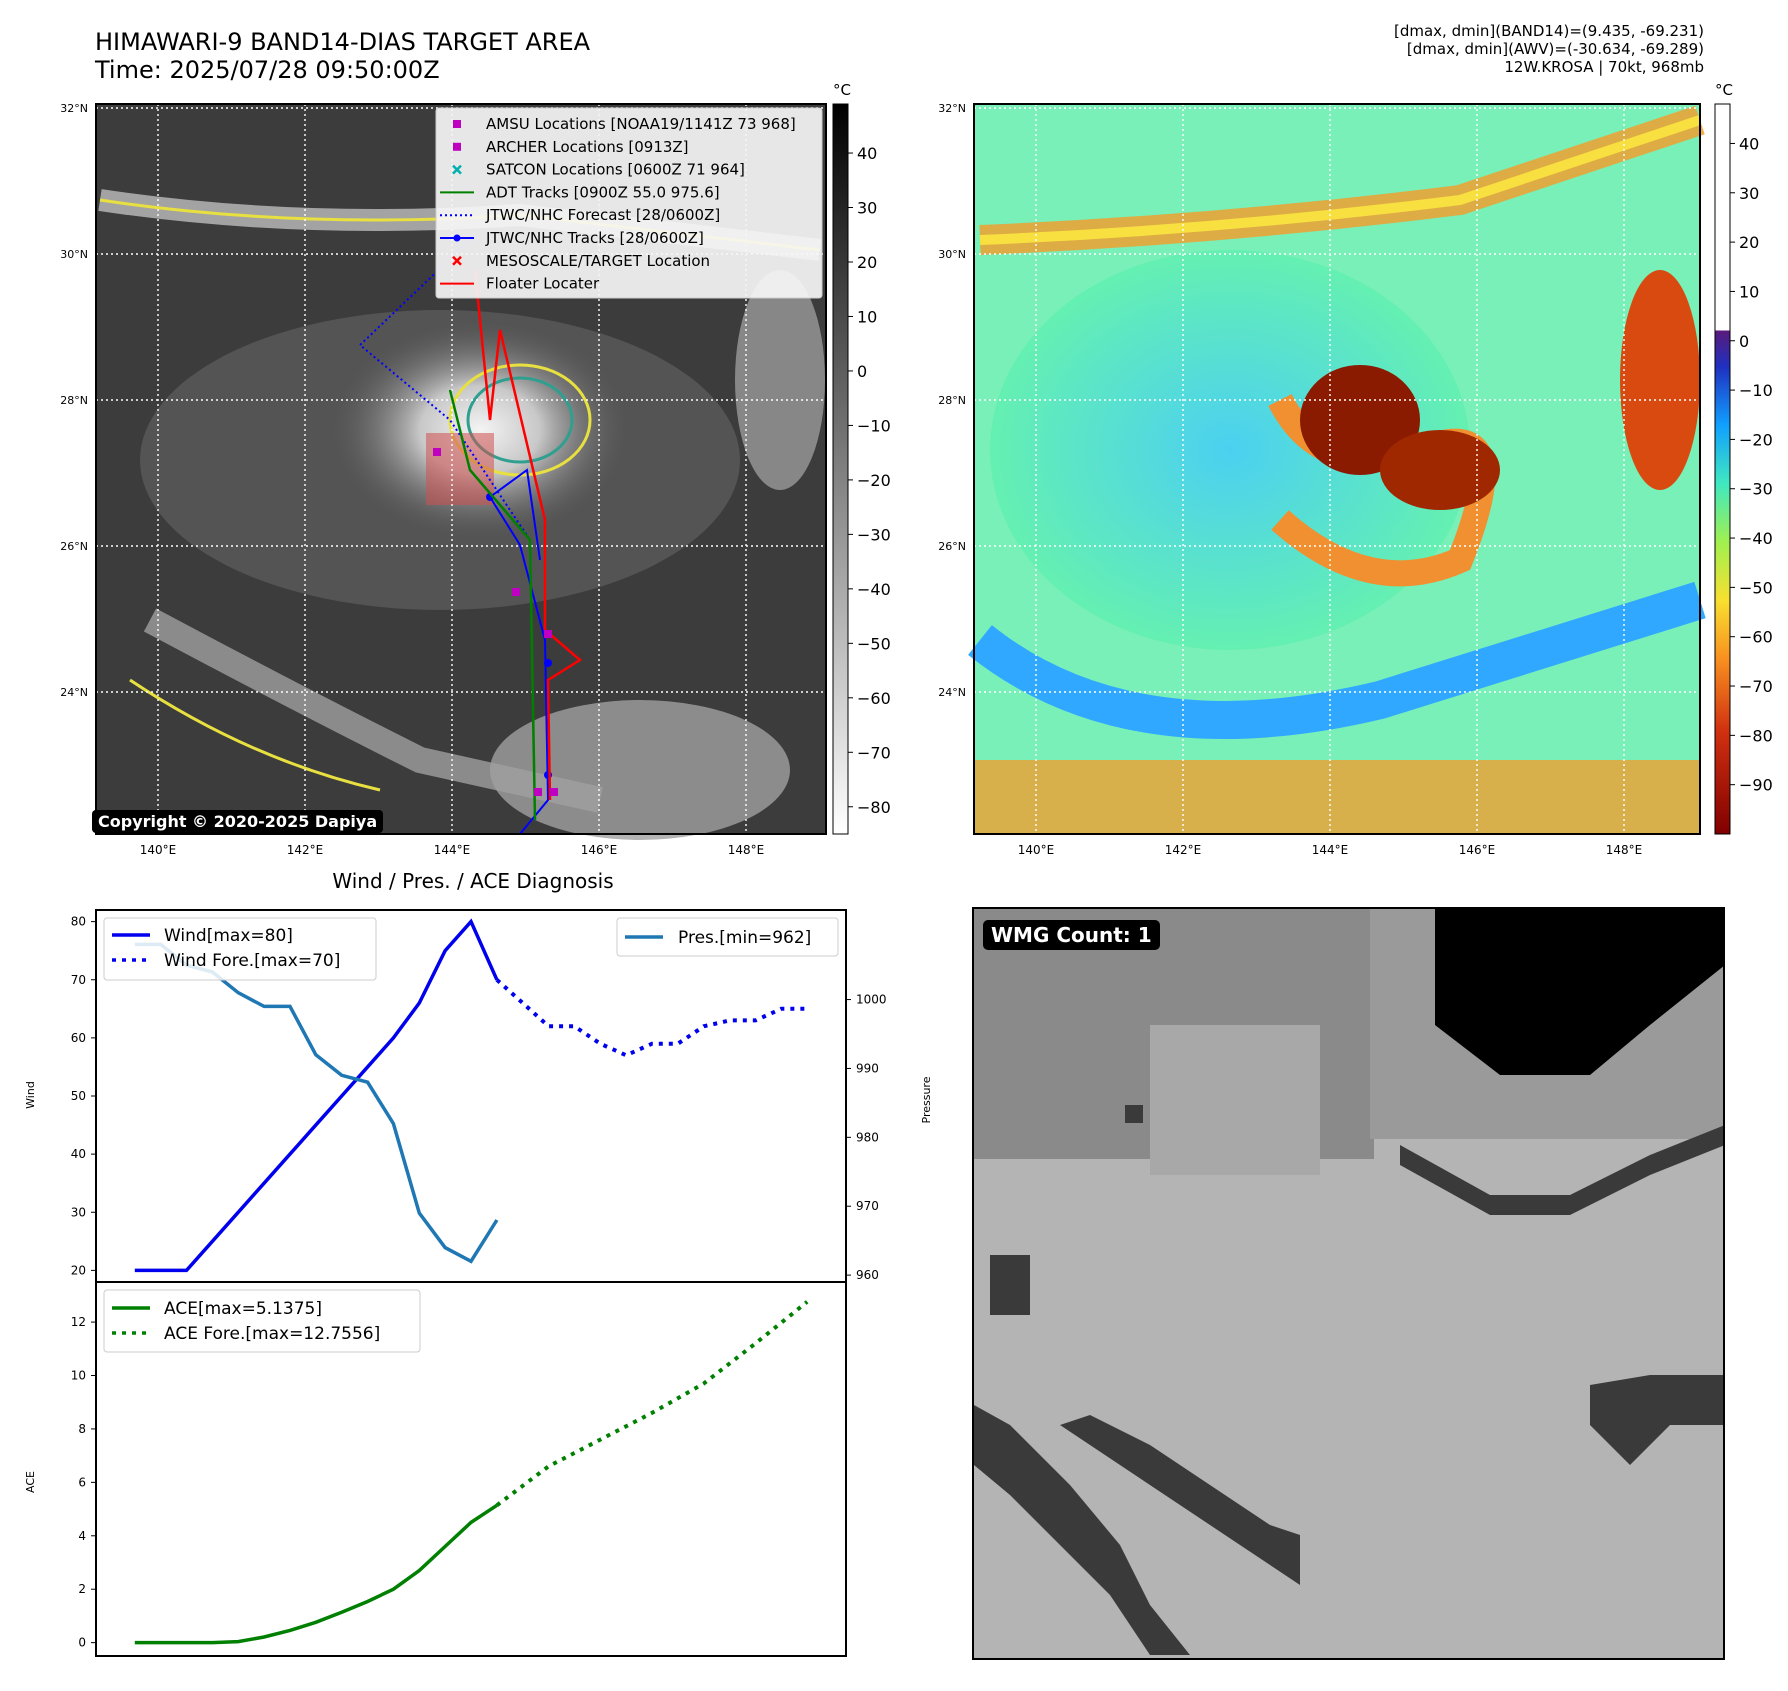  Describe the element at coordinates (602, 215) in the screenshot. I see `legend-label: JTWC/NHC Forecast [28/0600Z]` at that location.